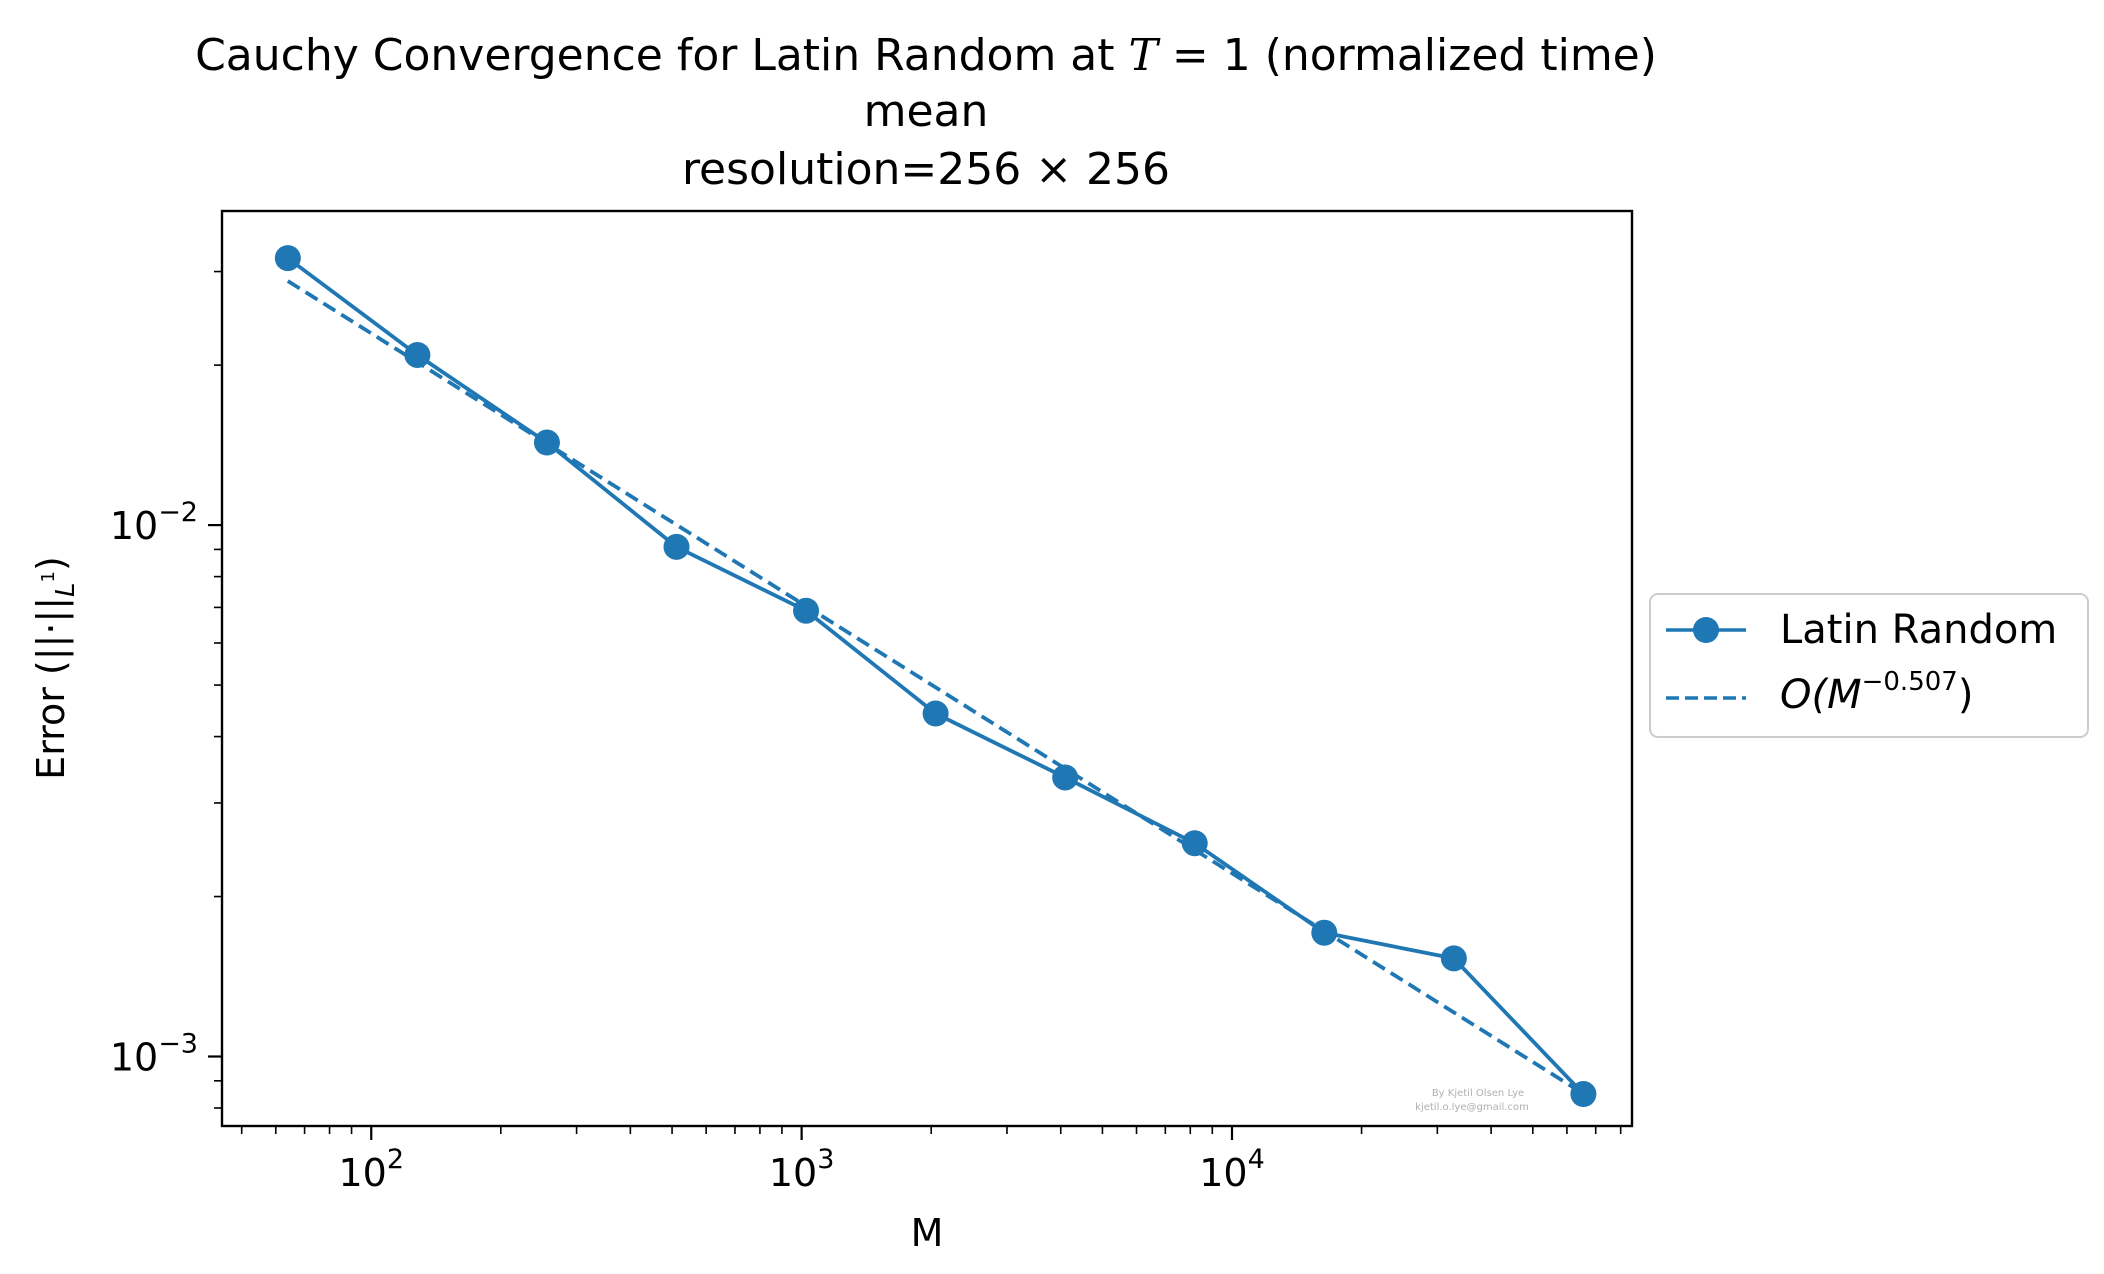 Image resolution: width=2104 pixels, height=1274 pixels. What do you see at coordinates (1706, 630) in the screenshot?
I see `legend-marker-latin-random` at bounding box center [1706, 630].